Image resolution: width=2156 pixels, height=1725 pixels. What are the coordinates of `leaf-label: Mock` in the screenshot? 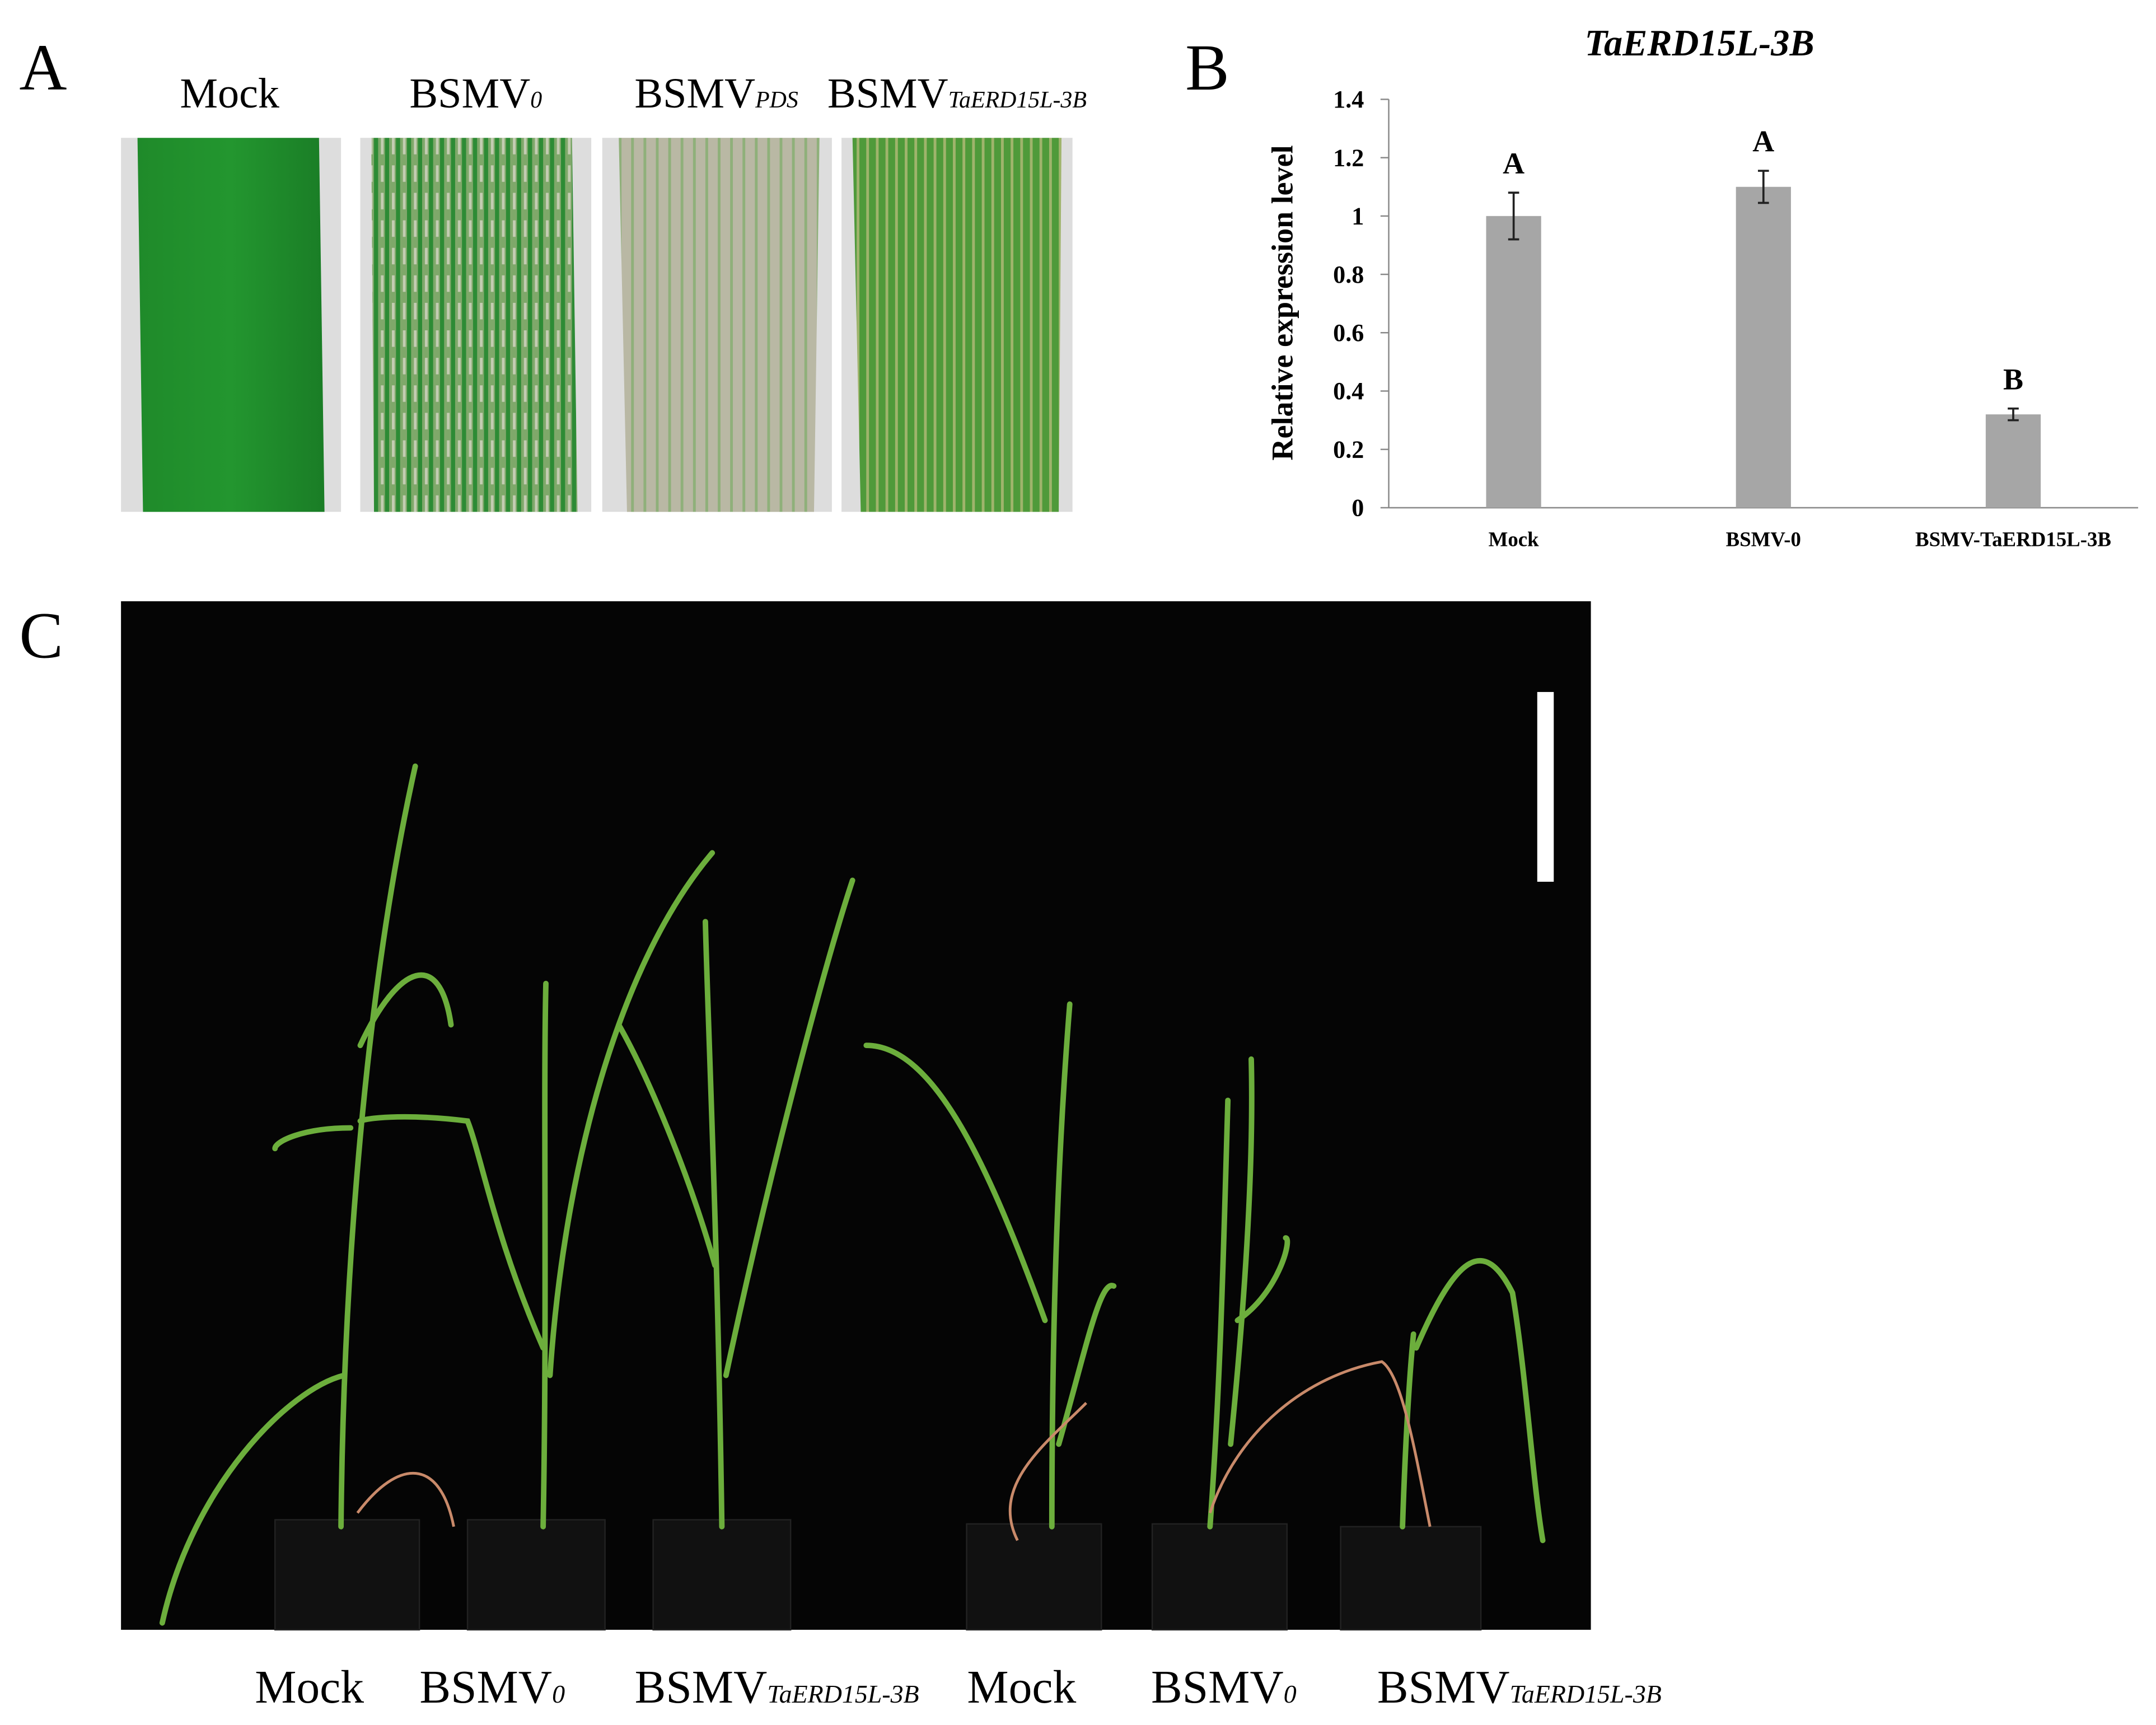 It's located at (230, 94).